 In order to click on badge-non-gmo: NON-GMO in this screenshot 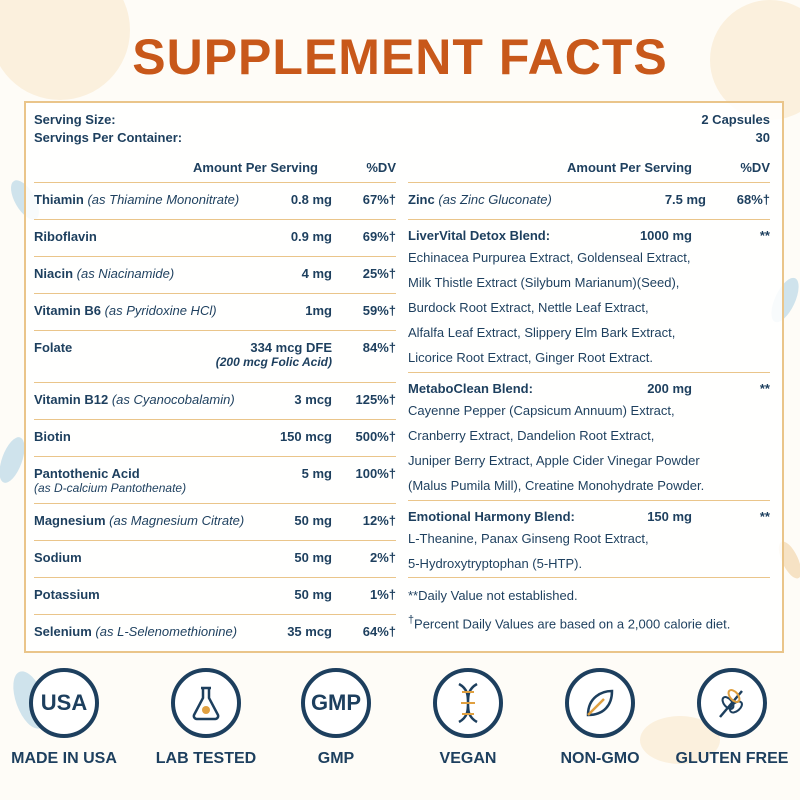, I will do `click(600, 718)`.